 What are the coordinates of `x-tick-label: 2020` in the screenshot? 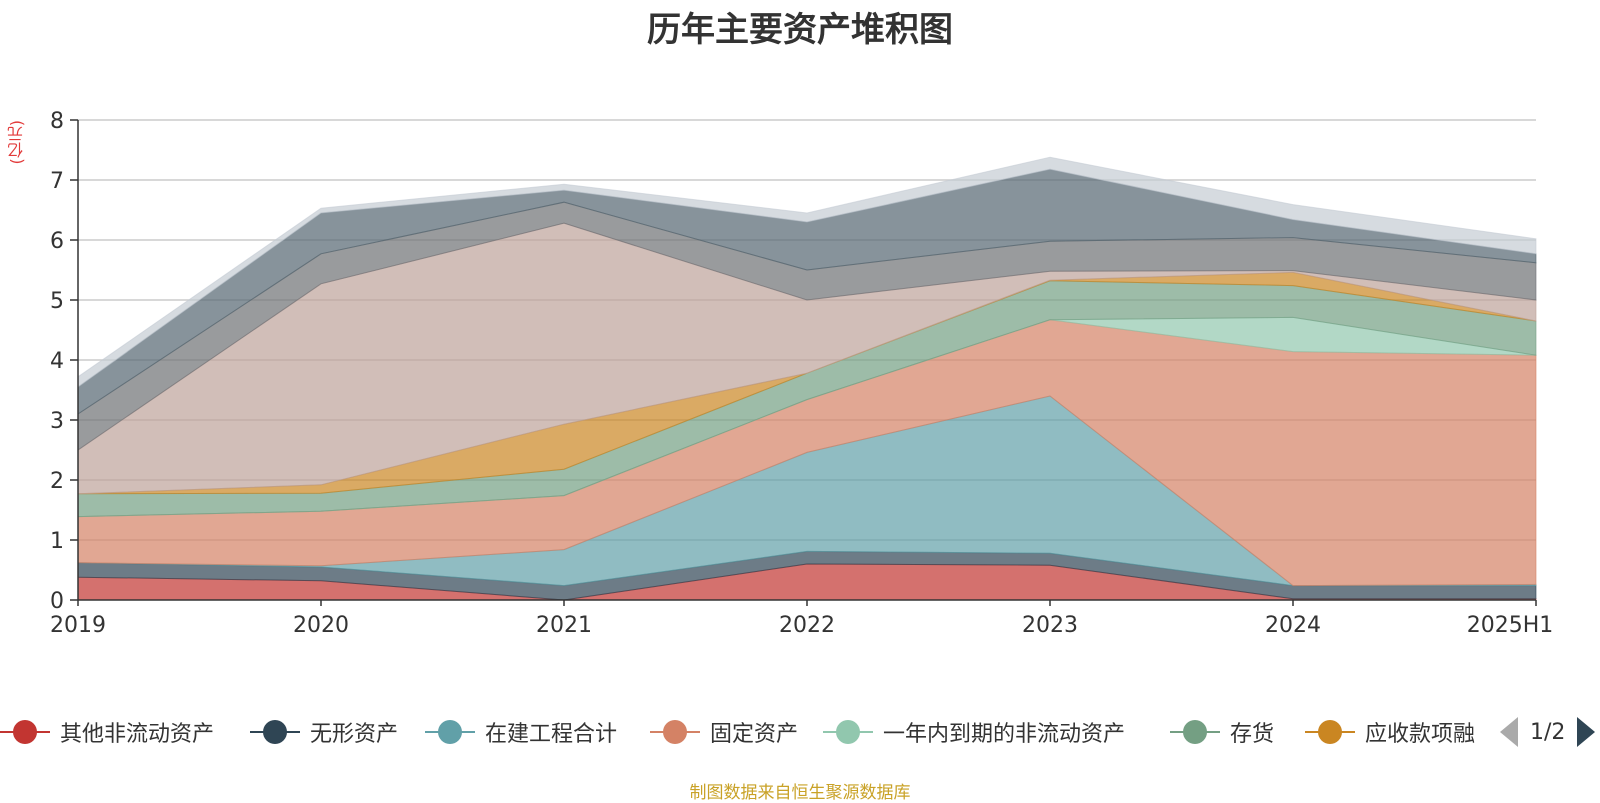 It's located at (321, 625).